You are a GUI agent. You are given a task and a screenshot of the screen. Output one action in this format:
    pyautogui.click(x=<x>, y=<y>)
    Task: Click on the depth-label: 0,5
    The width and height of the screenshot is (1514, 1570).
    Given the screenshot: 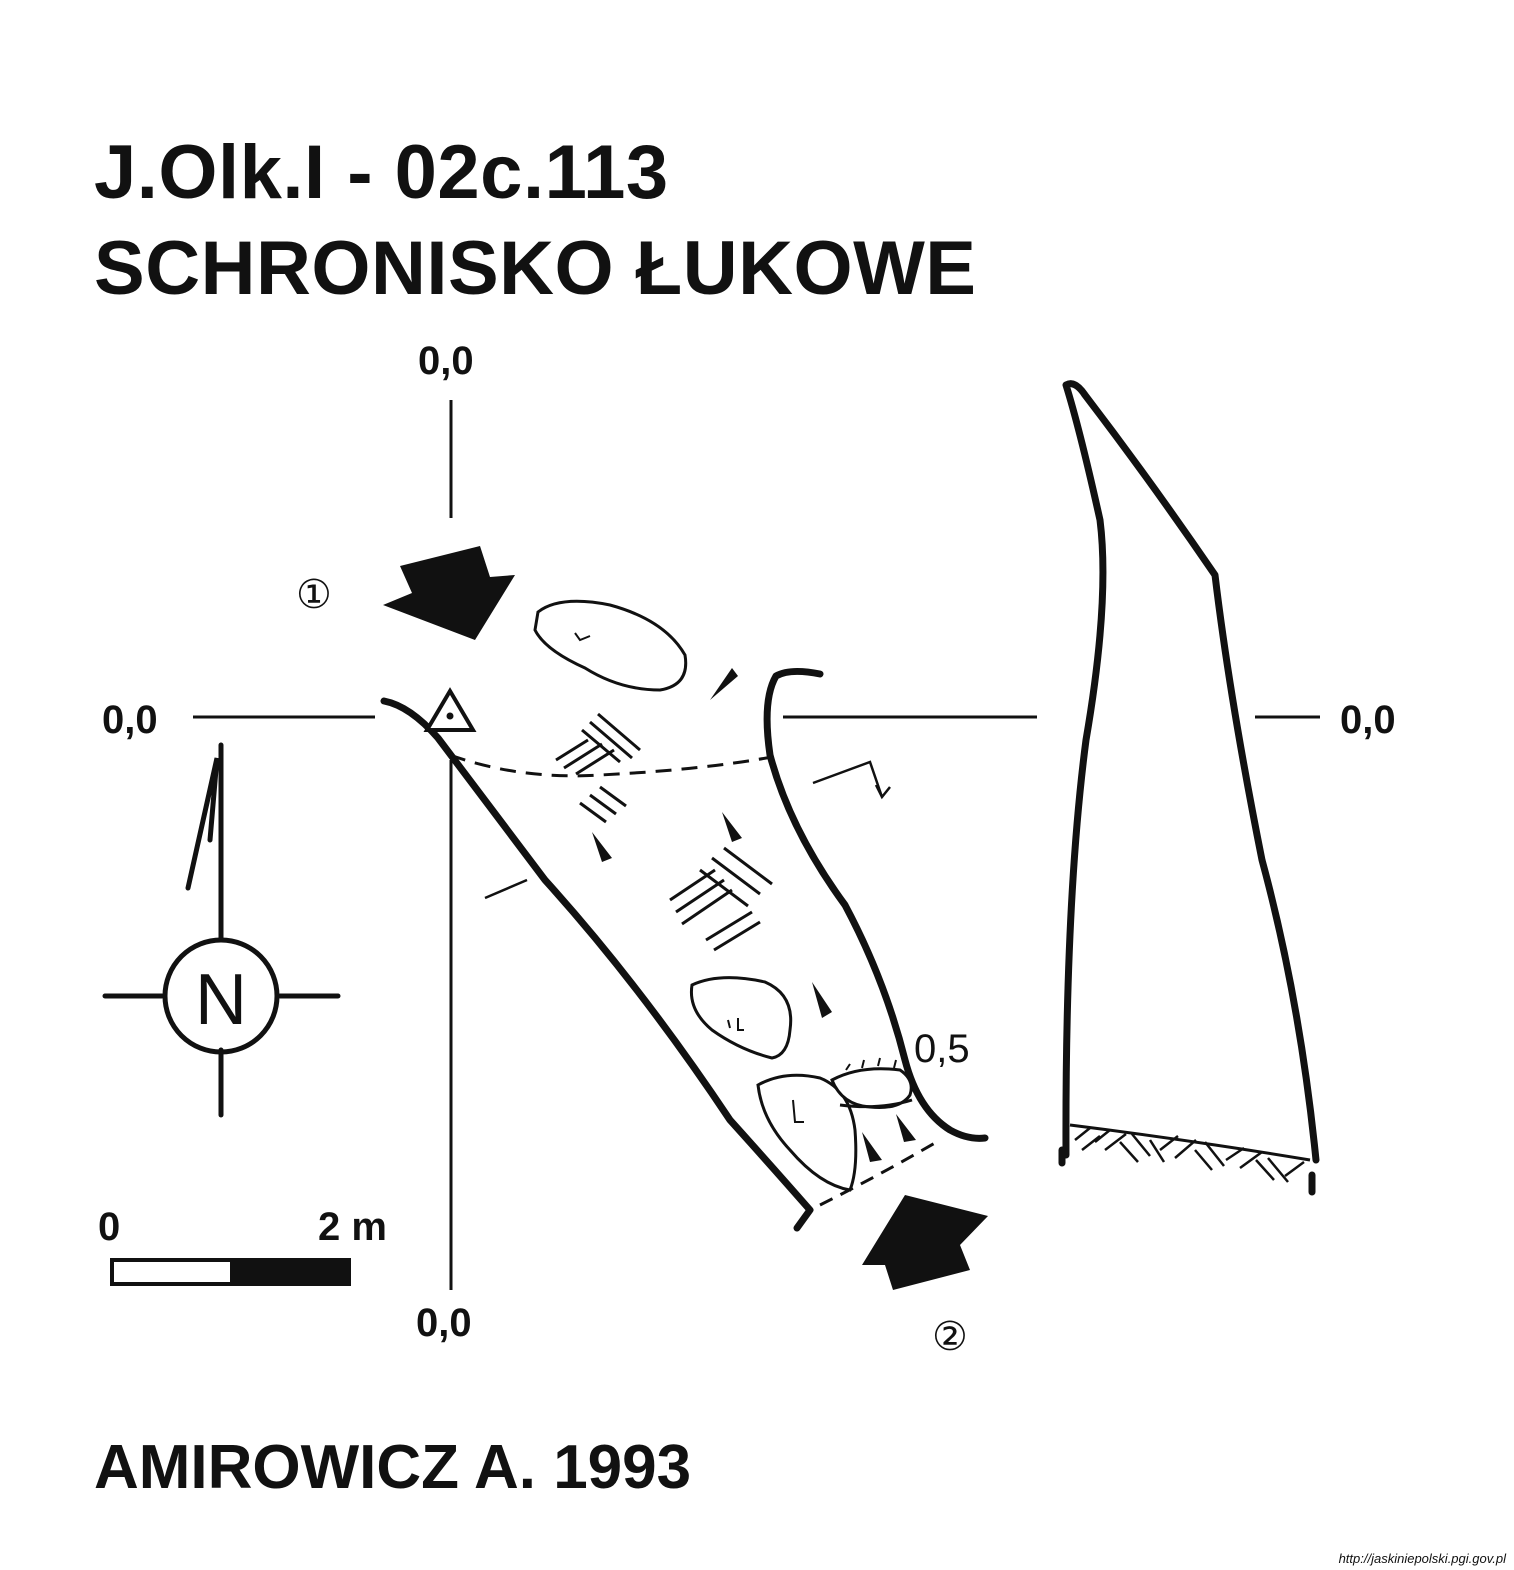 What is the action you would take?
    pyautogui.click(x=942, y=1049)
    